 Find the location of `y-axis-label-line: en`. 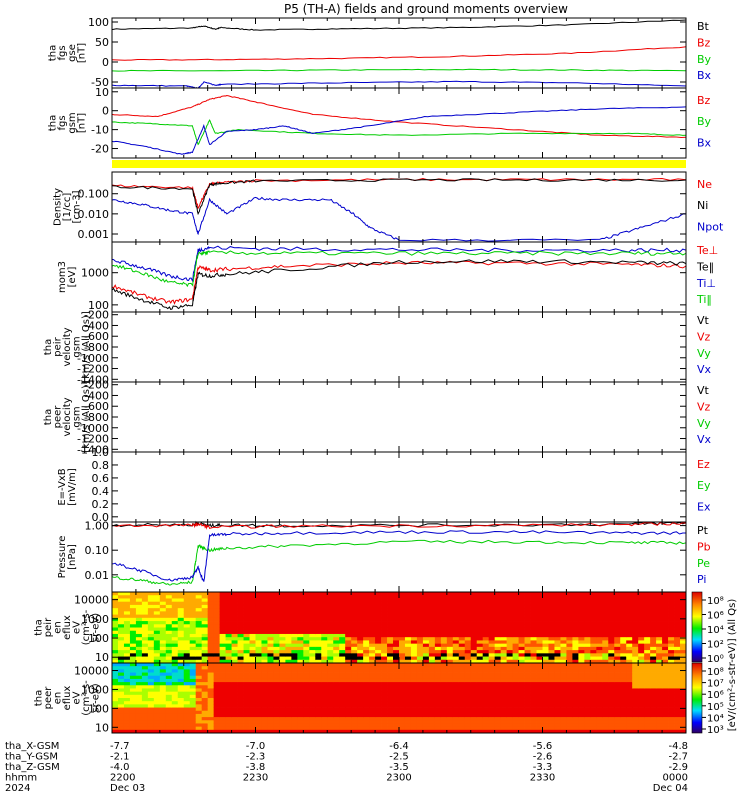

y-axis-label-line: en is located at coordinates (58, 627).